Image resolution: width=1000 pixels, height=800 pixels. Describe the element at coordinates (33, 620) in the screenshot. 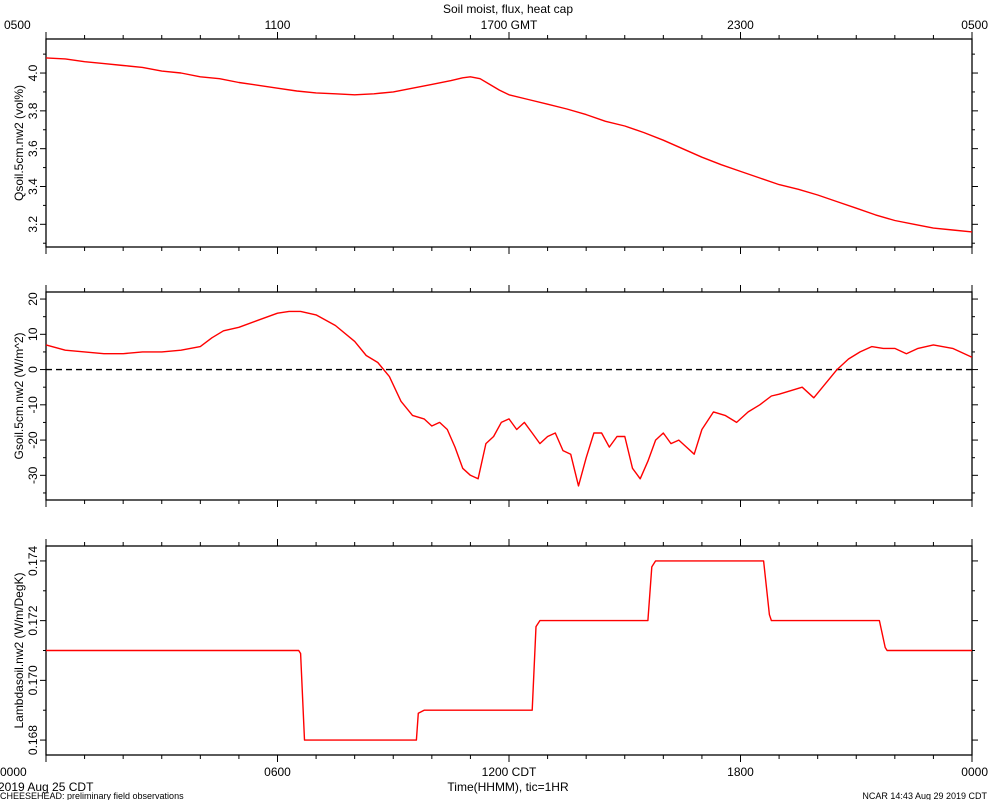

I see `y-tick-label: 0.172` at that location.